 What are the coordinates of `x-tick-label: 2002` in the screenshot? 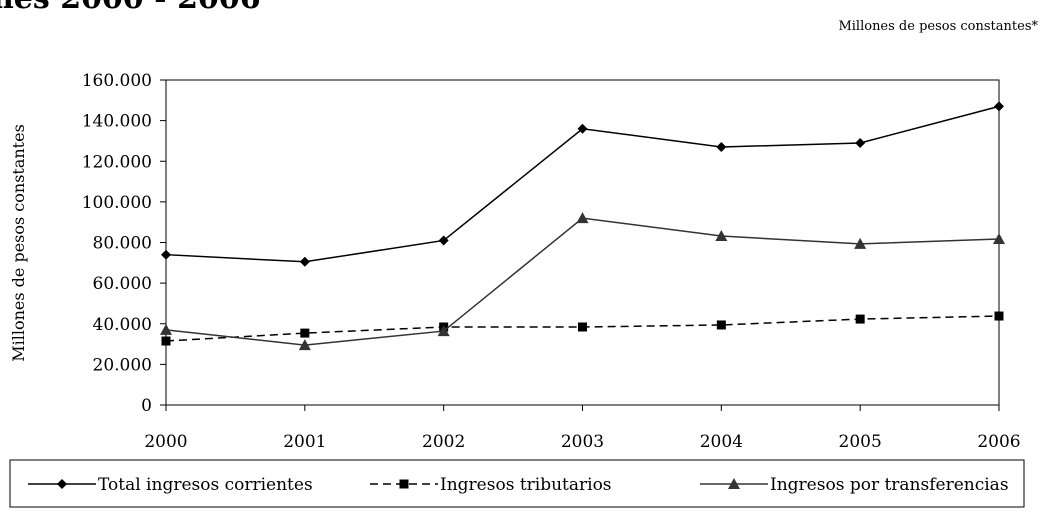 It's located at (443, 442).